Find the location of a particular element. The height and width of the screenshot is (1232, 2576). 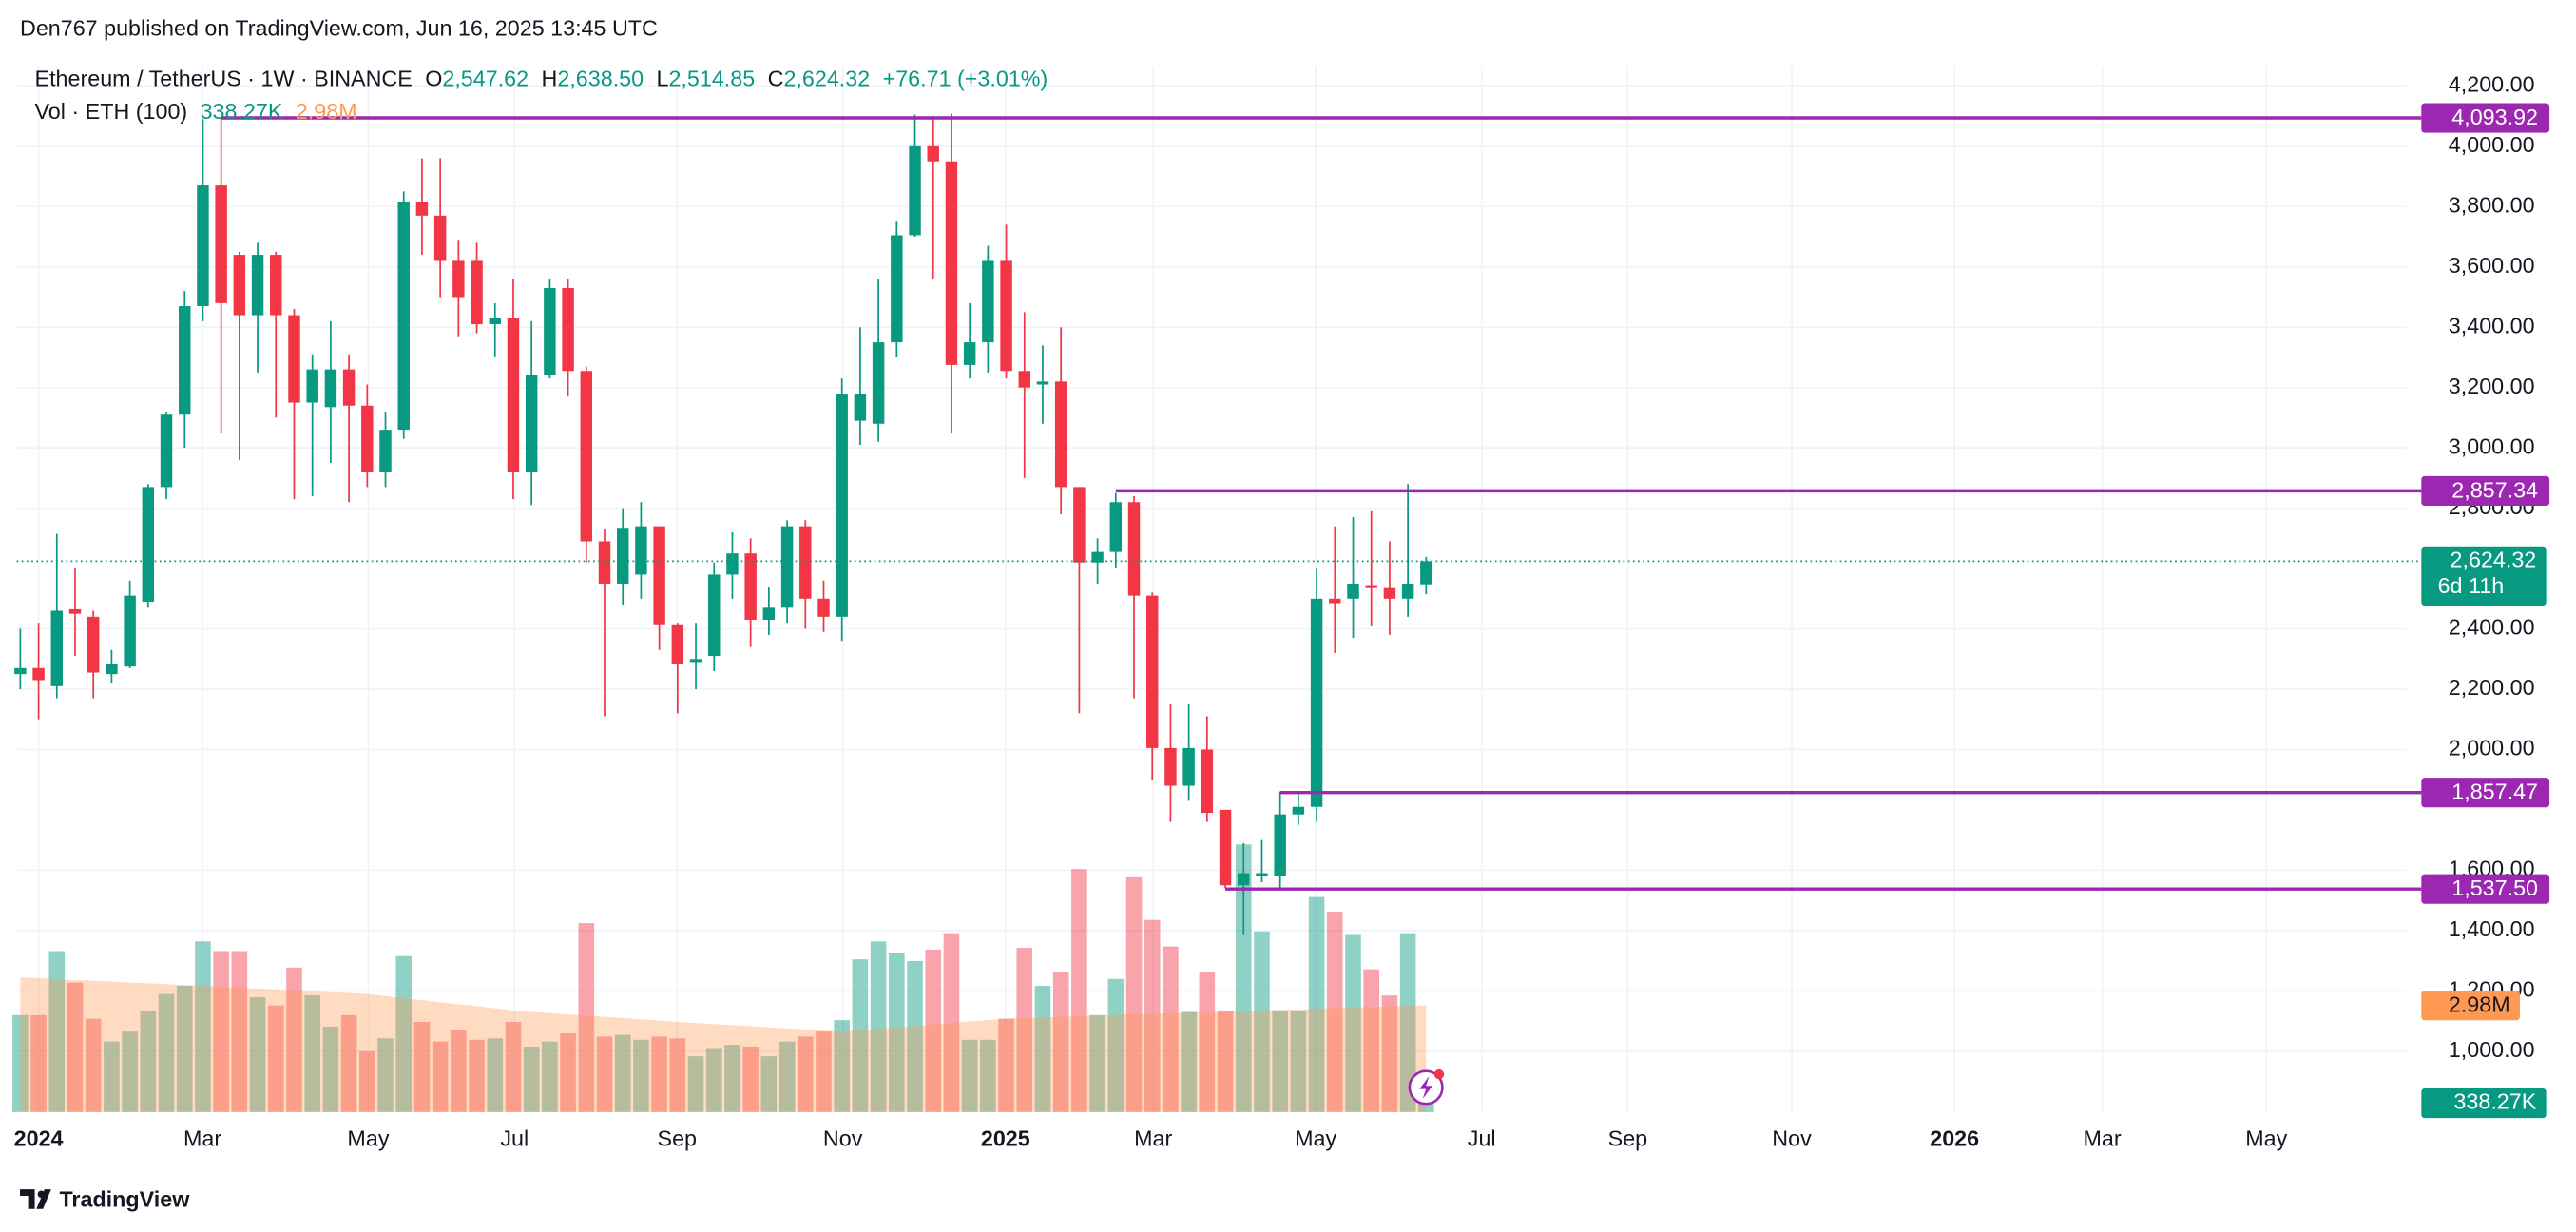

footer-logo: TradingView is located at coordinates (105, 1198).